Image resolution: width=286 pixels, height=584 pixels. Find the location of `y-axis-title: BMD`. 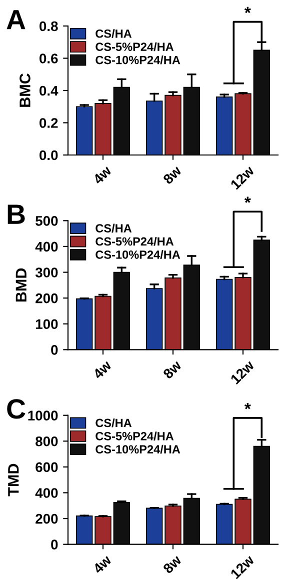

y-axis-title: BMD is located at coordinates (21, 285).